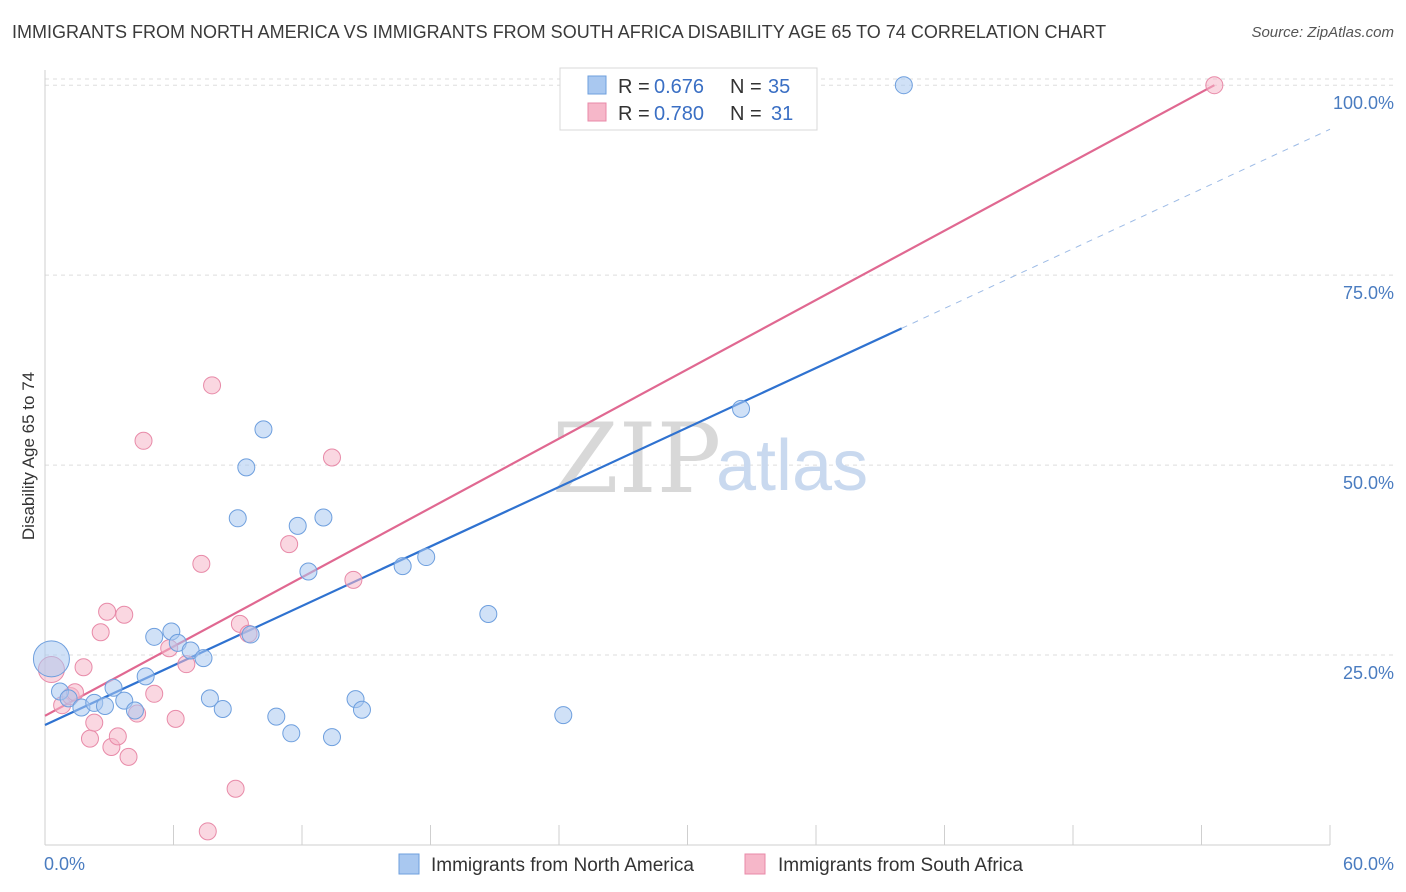  Describe the element at coordinates (636, 459) in the screenshot. I see `watermark-zip: ZIP` at that location.